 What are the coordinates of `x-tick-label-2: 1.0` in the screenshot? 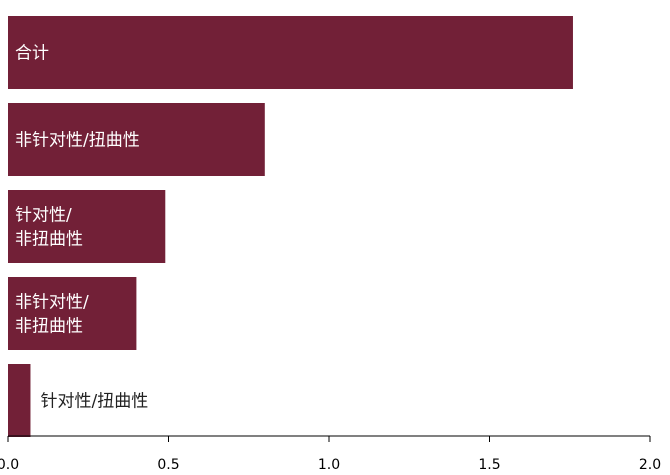 It's located at (329, 465).